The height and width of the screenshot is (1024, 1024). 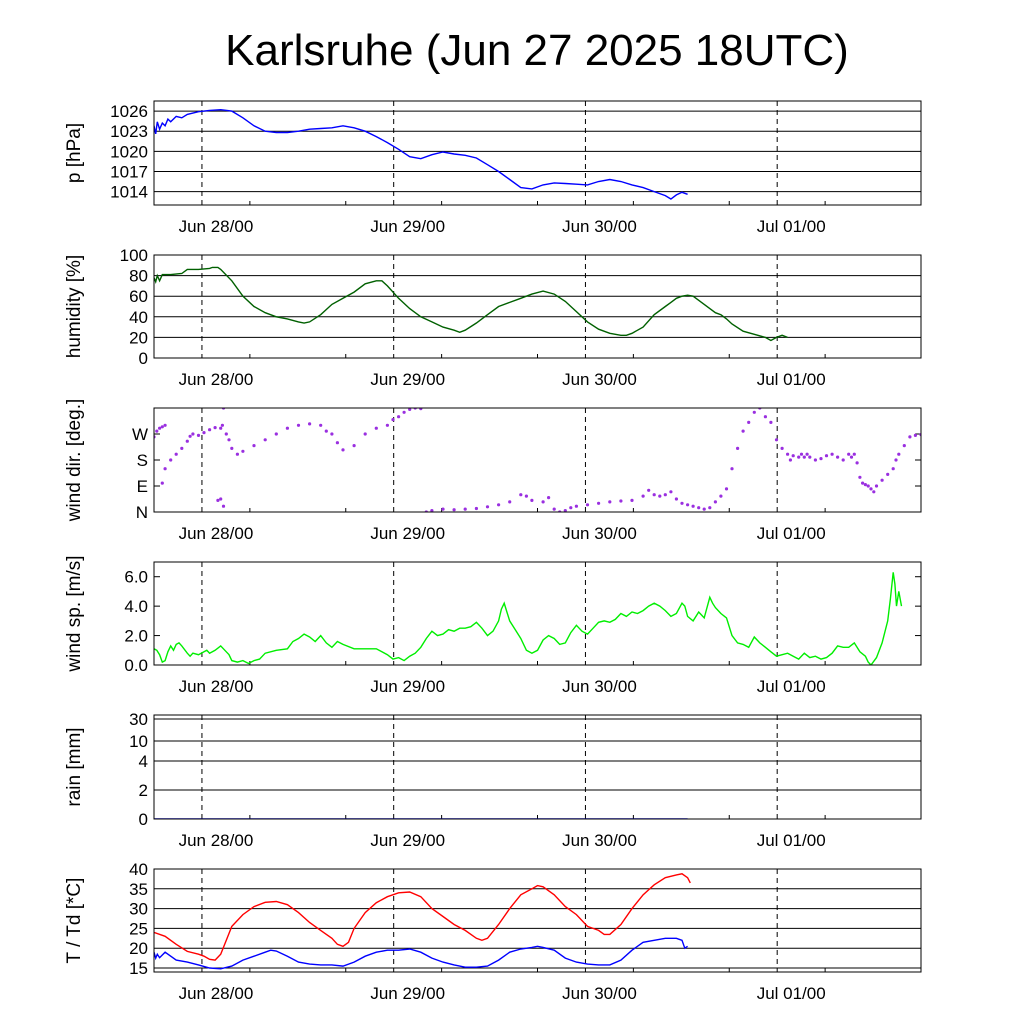 What do you see at coordinates (140, 434) in the screenshot?
I see `y-tick-label: W` at bounding box center [140, 434].